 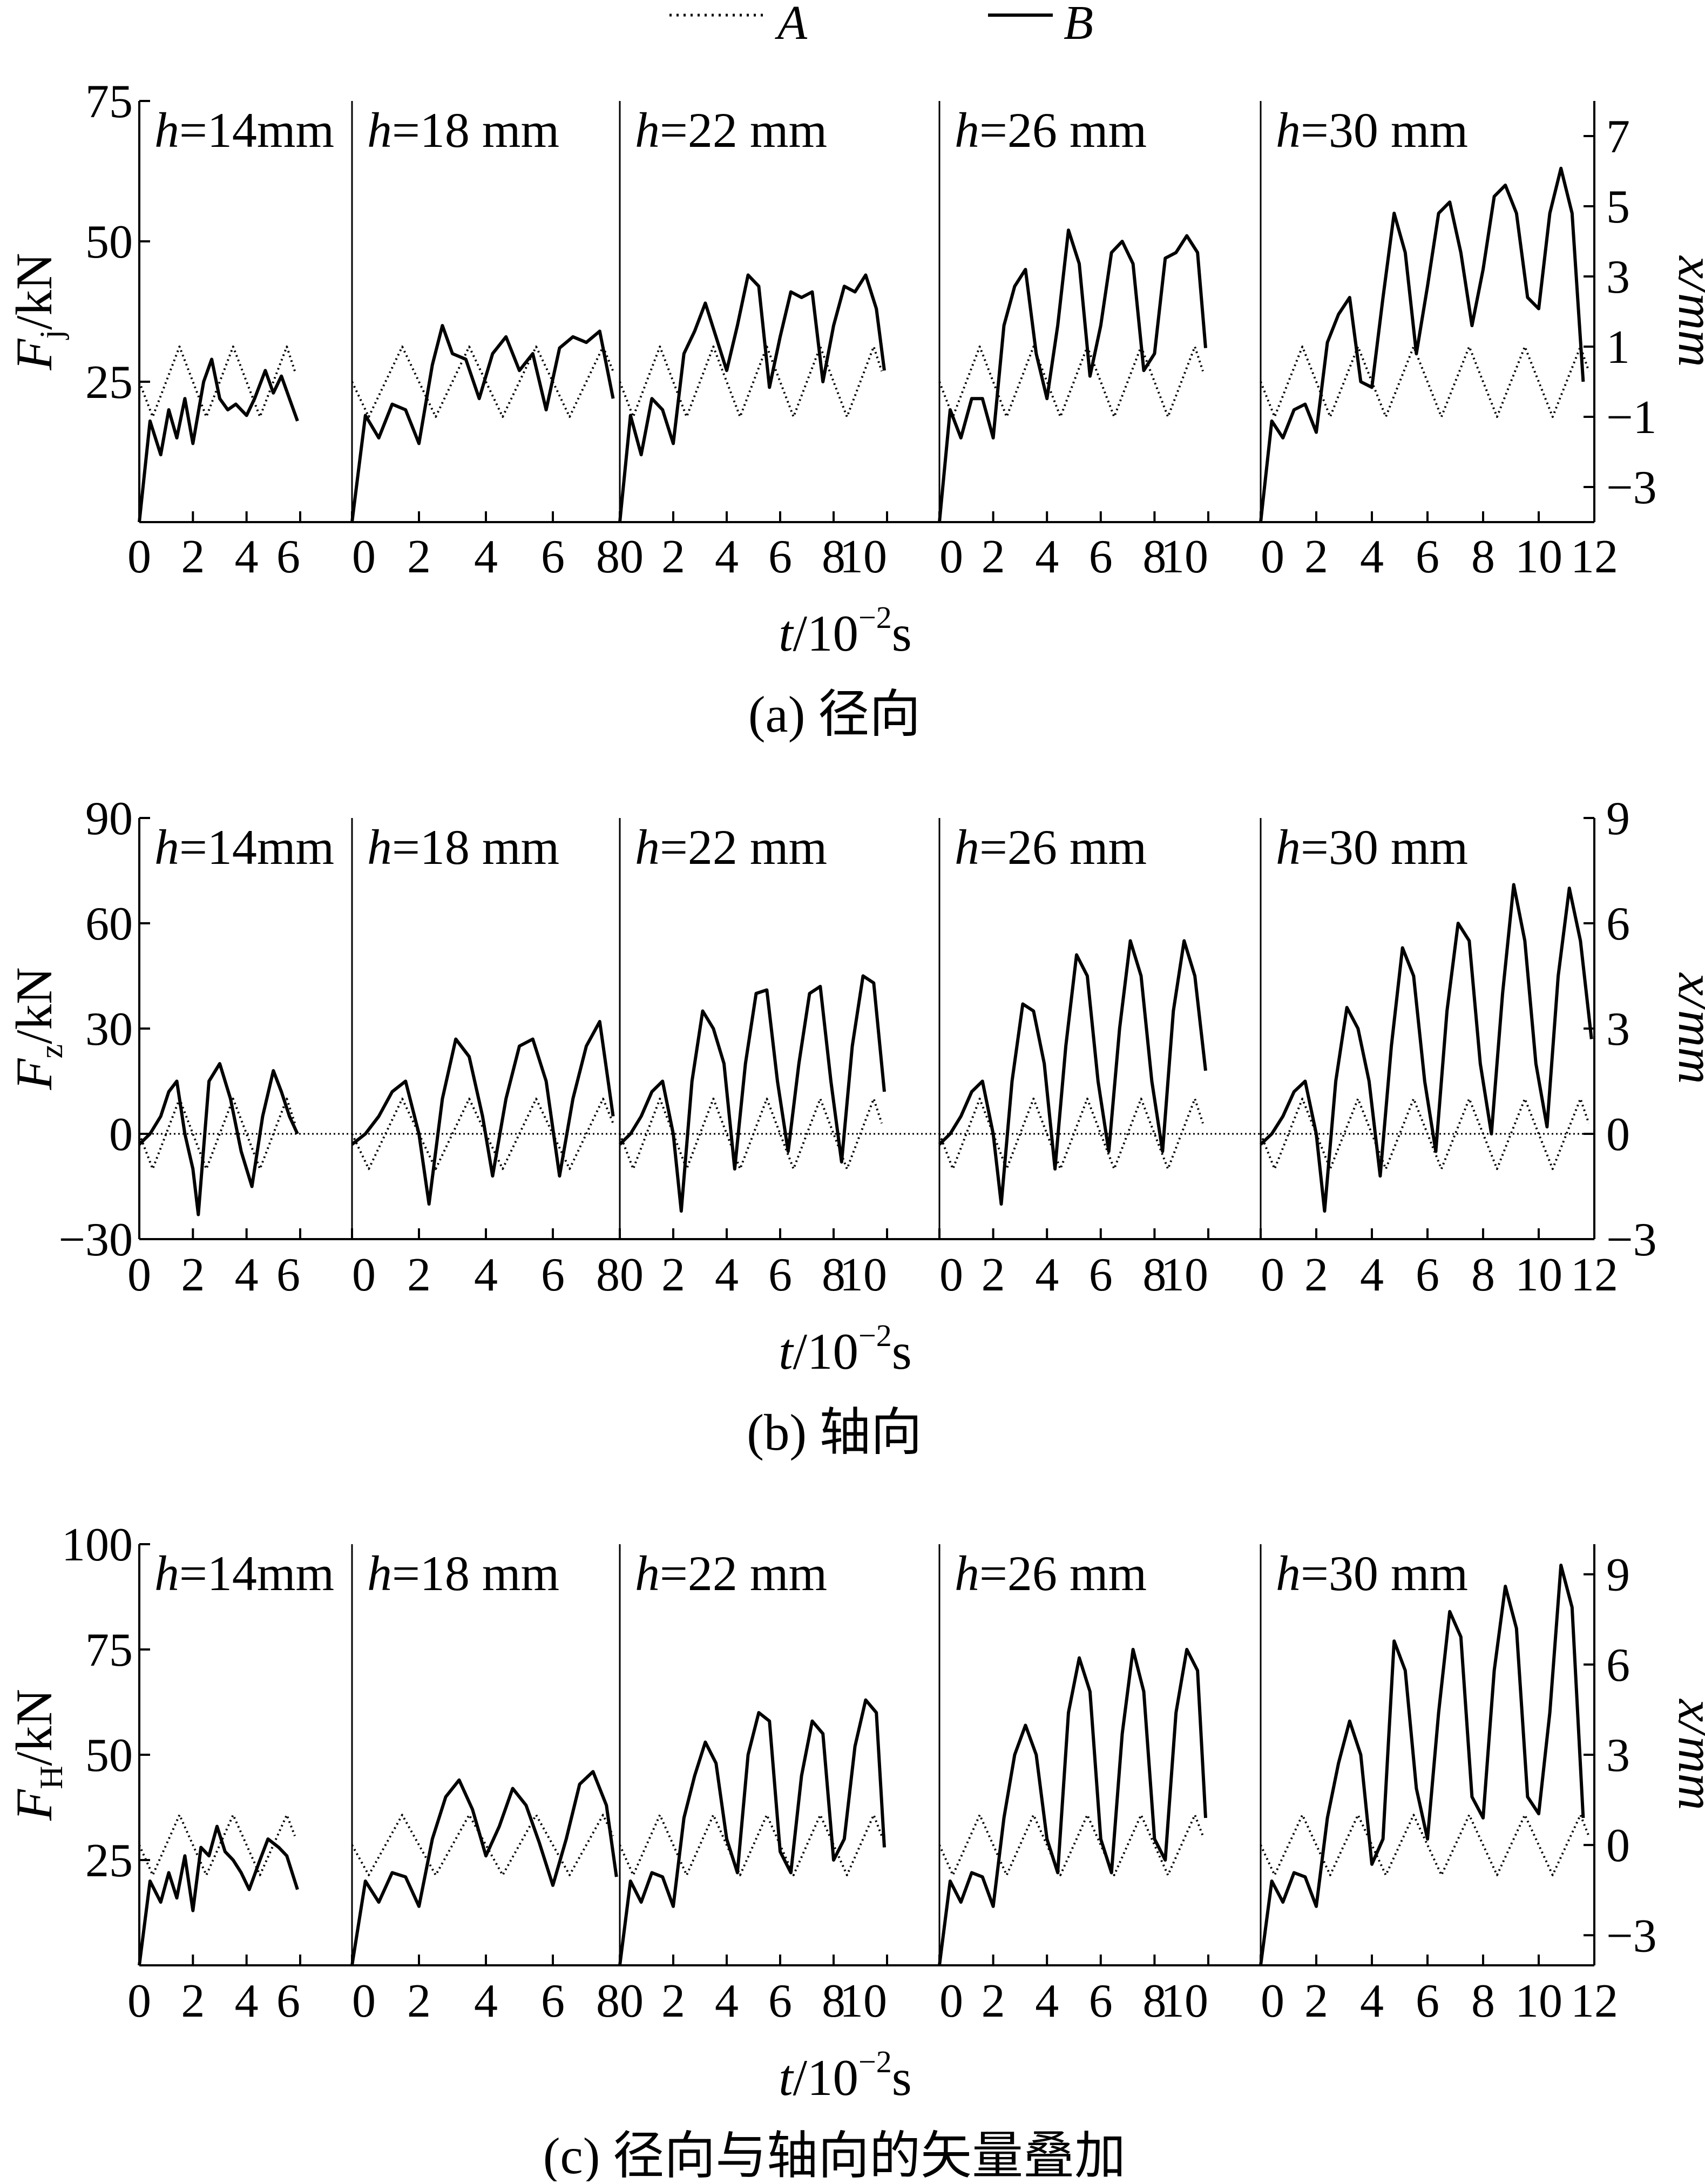 What do you see at coordinates (121, 1134) in the screenshot?
I see `left-y-tick-label: 0` at bounding box center [121, 1134].